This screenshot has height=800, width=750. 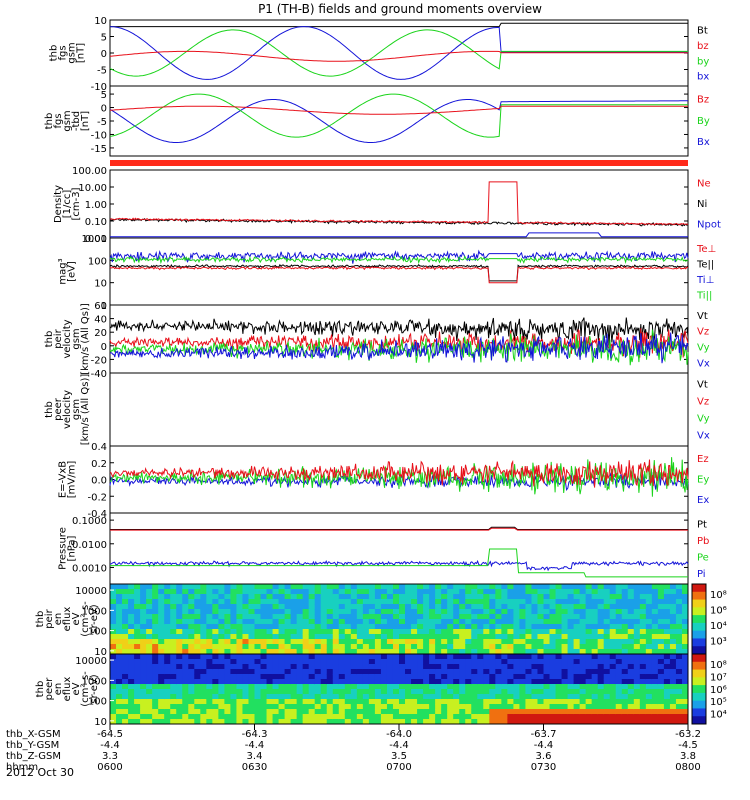 I want to click on colorbar-cell, so click(x=699, y=712).